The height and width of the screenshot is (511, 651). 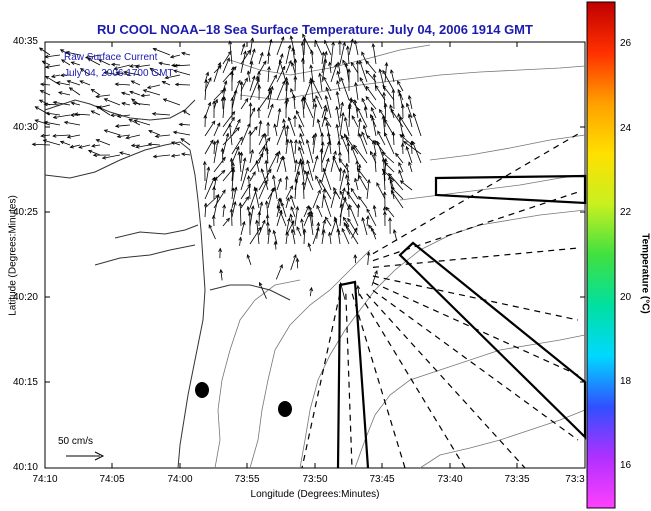 What do you see at coordinates (601, 255) in the screenshot?
I see `colorbar` at bounding box center [601, 255].